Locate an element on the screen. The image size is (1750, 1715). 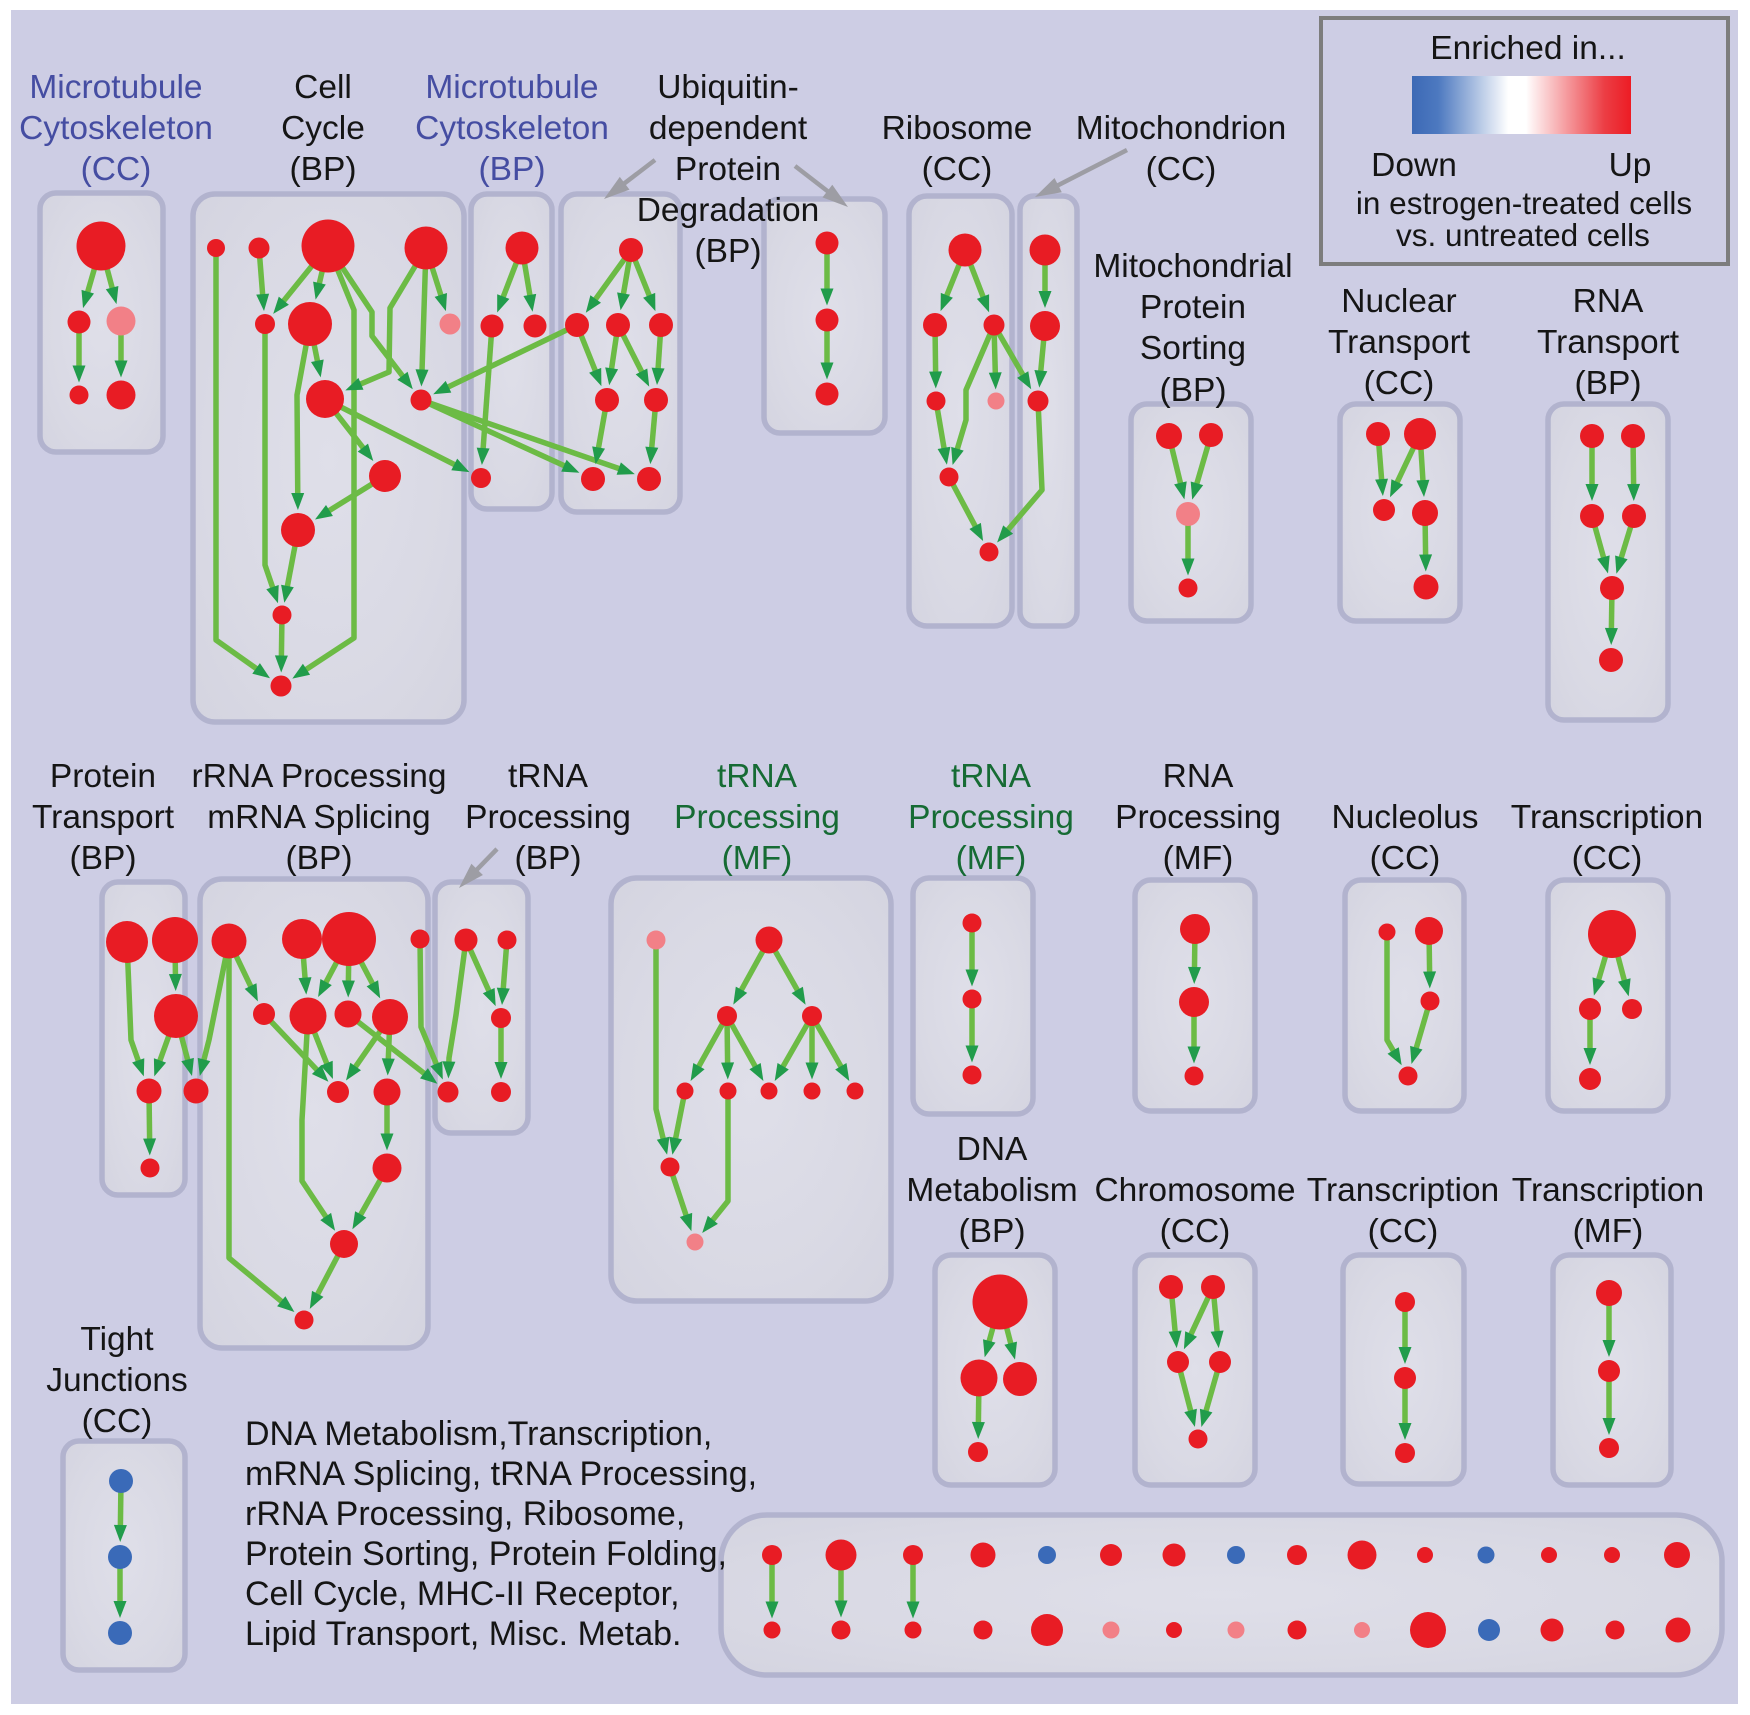
svg-text:Protein Sorting, Protein Foldi: Protein Sorting, Protein Folding, is located at coordinates (486, 1554).